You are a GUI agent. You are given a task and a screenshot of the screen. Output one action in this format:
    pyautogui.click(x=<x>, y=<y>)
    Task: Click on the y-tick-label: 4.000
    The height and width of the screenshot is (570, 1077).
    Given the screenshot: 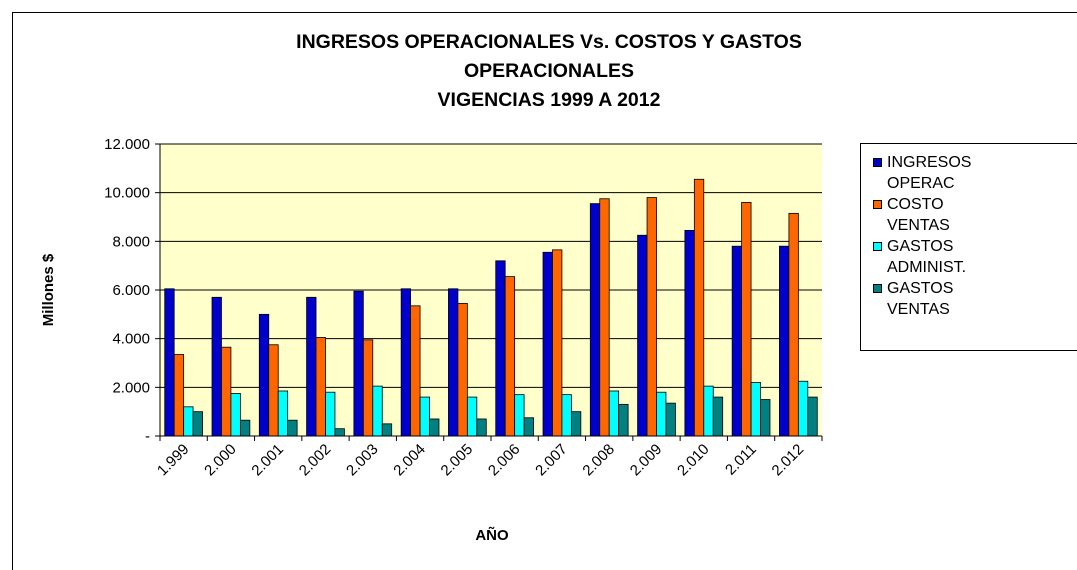 What is the action you would take?
    pyautogui.click(x=131, y=339)
    